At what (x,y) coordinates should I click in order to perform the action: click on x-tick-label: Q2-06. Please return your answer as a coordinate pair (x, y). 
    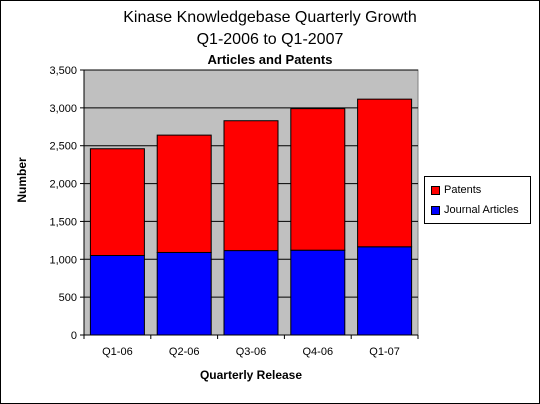
    Looking at the image, I should click on (184, 352).